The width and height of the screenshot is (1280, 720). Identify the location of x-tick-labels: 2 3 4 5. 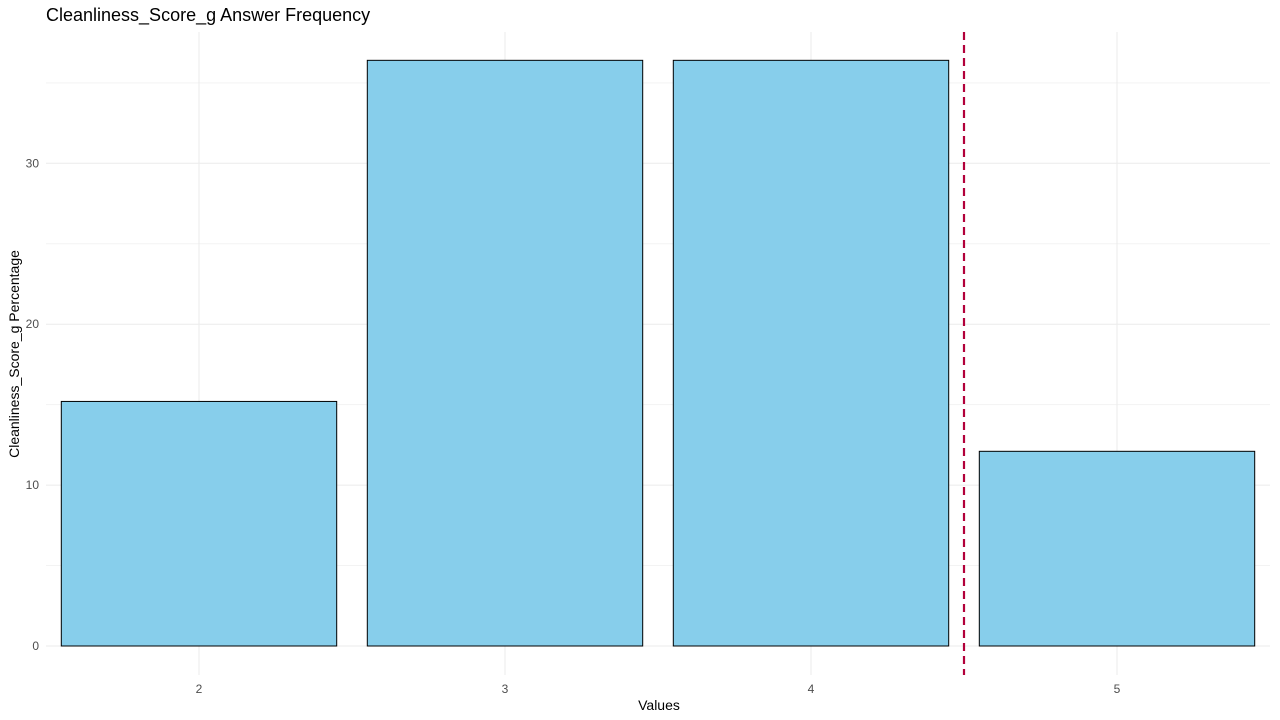
(658, 689).